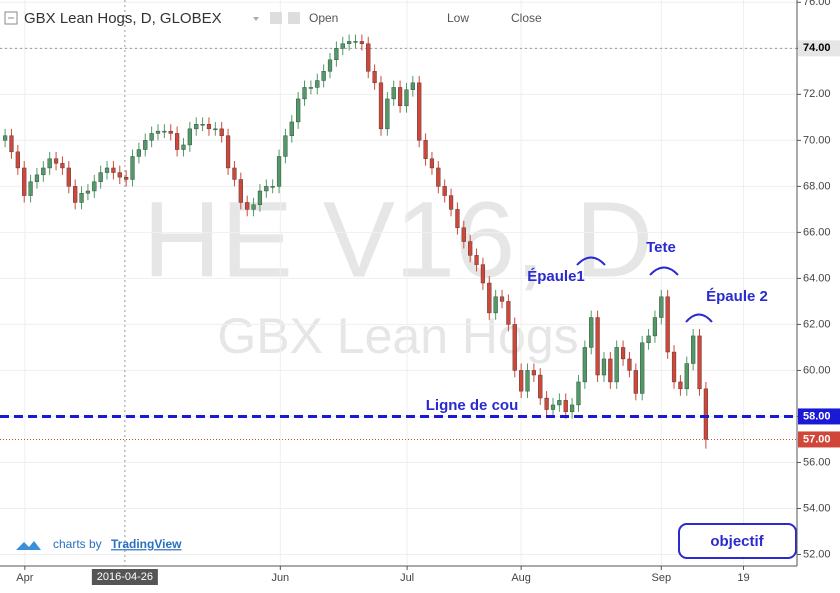 Image resolution: width=840 pixels, height=593 pixels. What do you see at coordinates (397, 336) in the screenshot?
I see `watermark-name: GBX Lean Hogs` at bounding box center [397, 336].